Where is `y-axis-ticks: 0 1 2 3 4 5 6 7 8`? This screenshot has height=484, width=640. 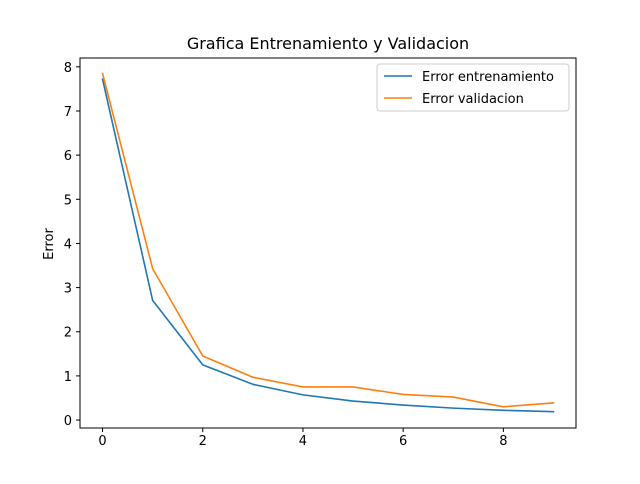 y-axis-ticks: 0 1 2 3 4 5 6 7 8 is located at coordinates (72, 245).